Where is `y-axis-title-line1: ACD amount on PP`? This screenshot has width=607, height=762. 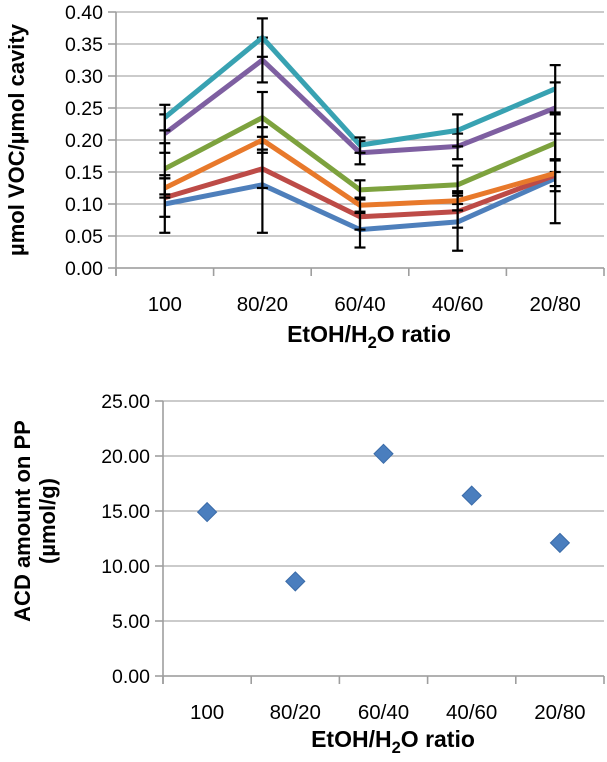 y-axis-title-line1: ACD amount on PP is located at coordinates (22, 521).